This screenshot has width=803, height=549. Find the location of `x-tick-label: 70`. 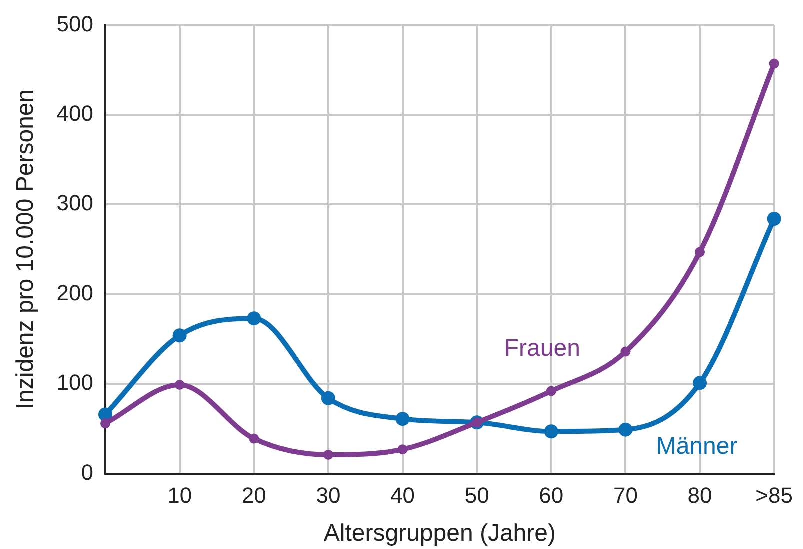

x-tick-label: 70 is located at coordinates (625, 495).